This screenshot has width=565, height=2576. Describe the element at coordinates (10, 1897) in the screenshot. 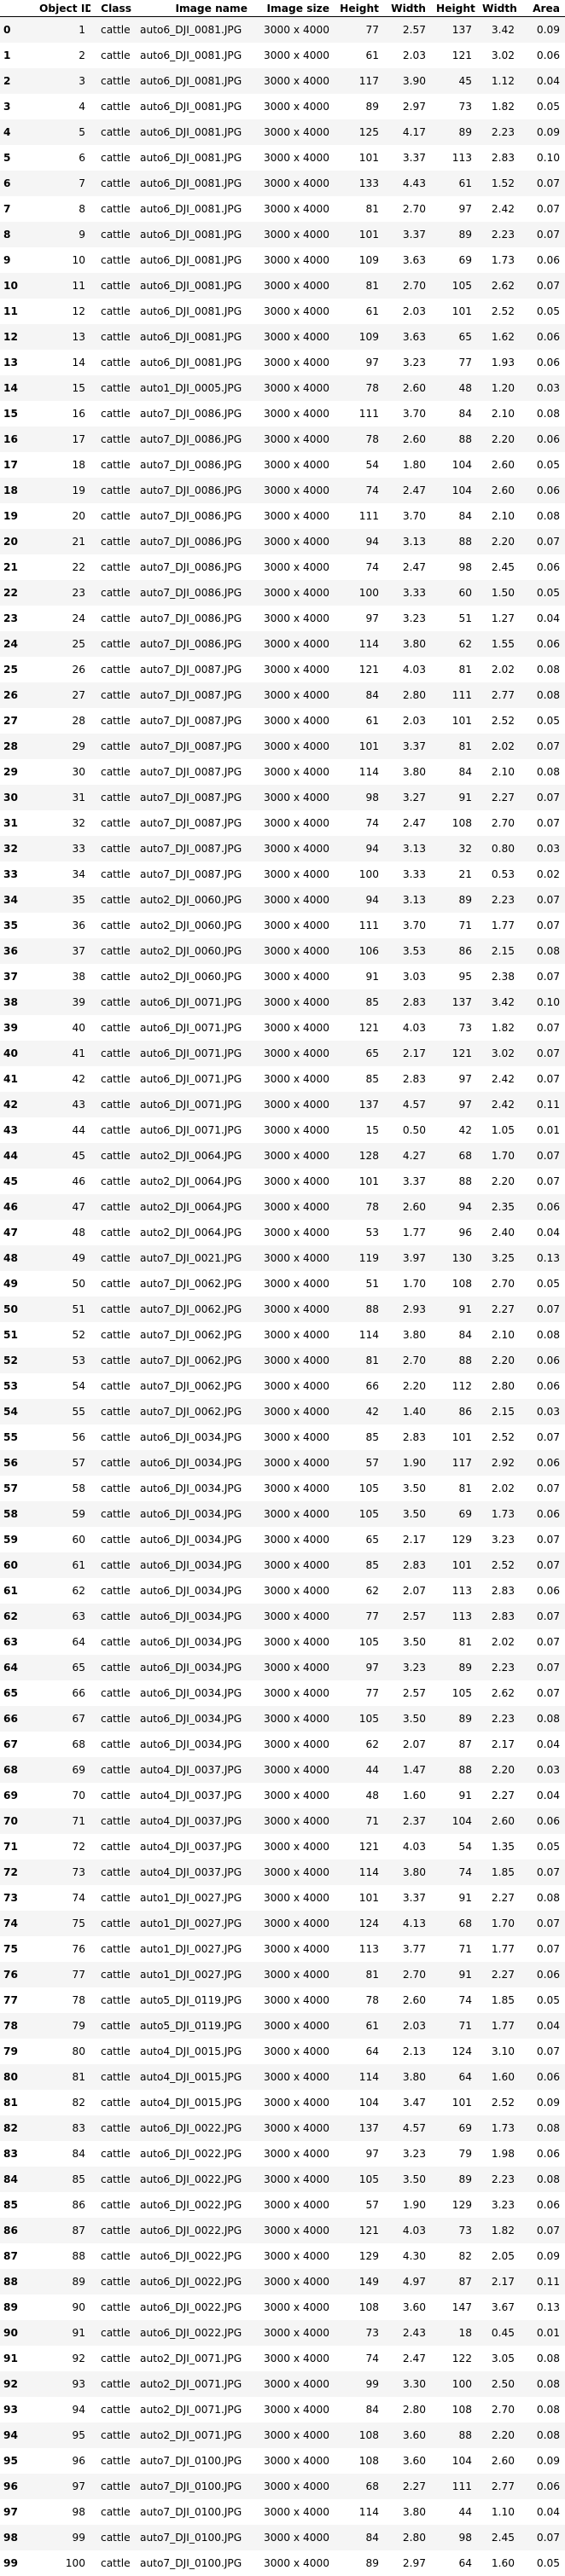

I see `row-index: 73` at that location.